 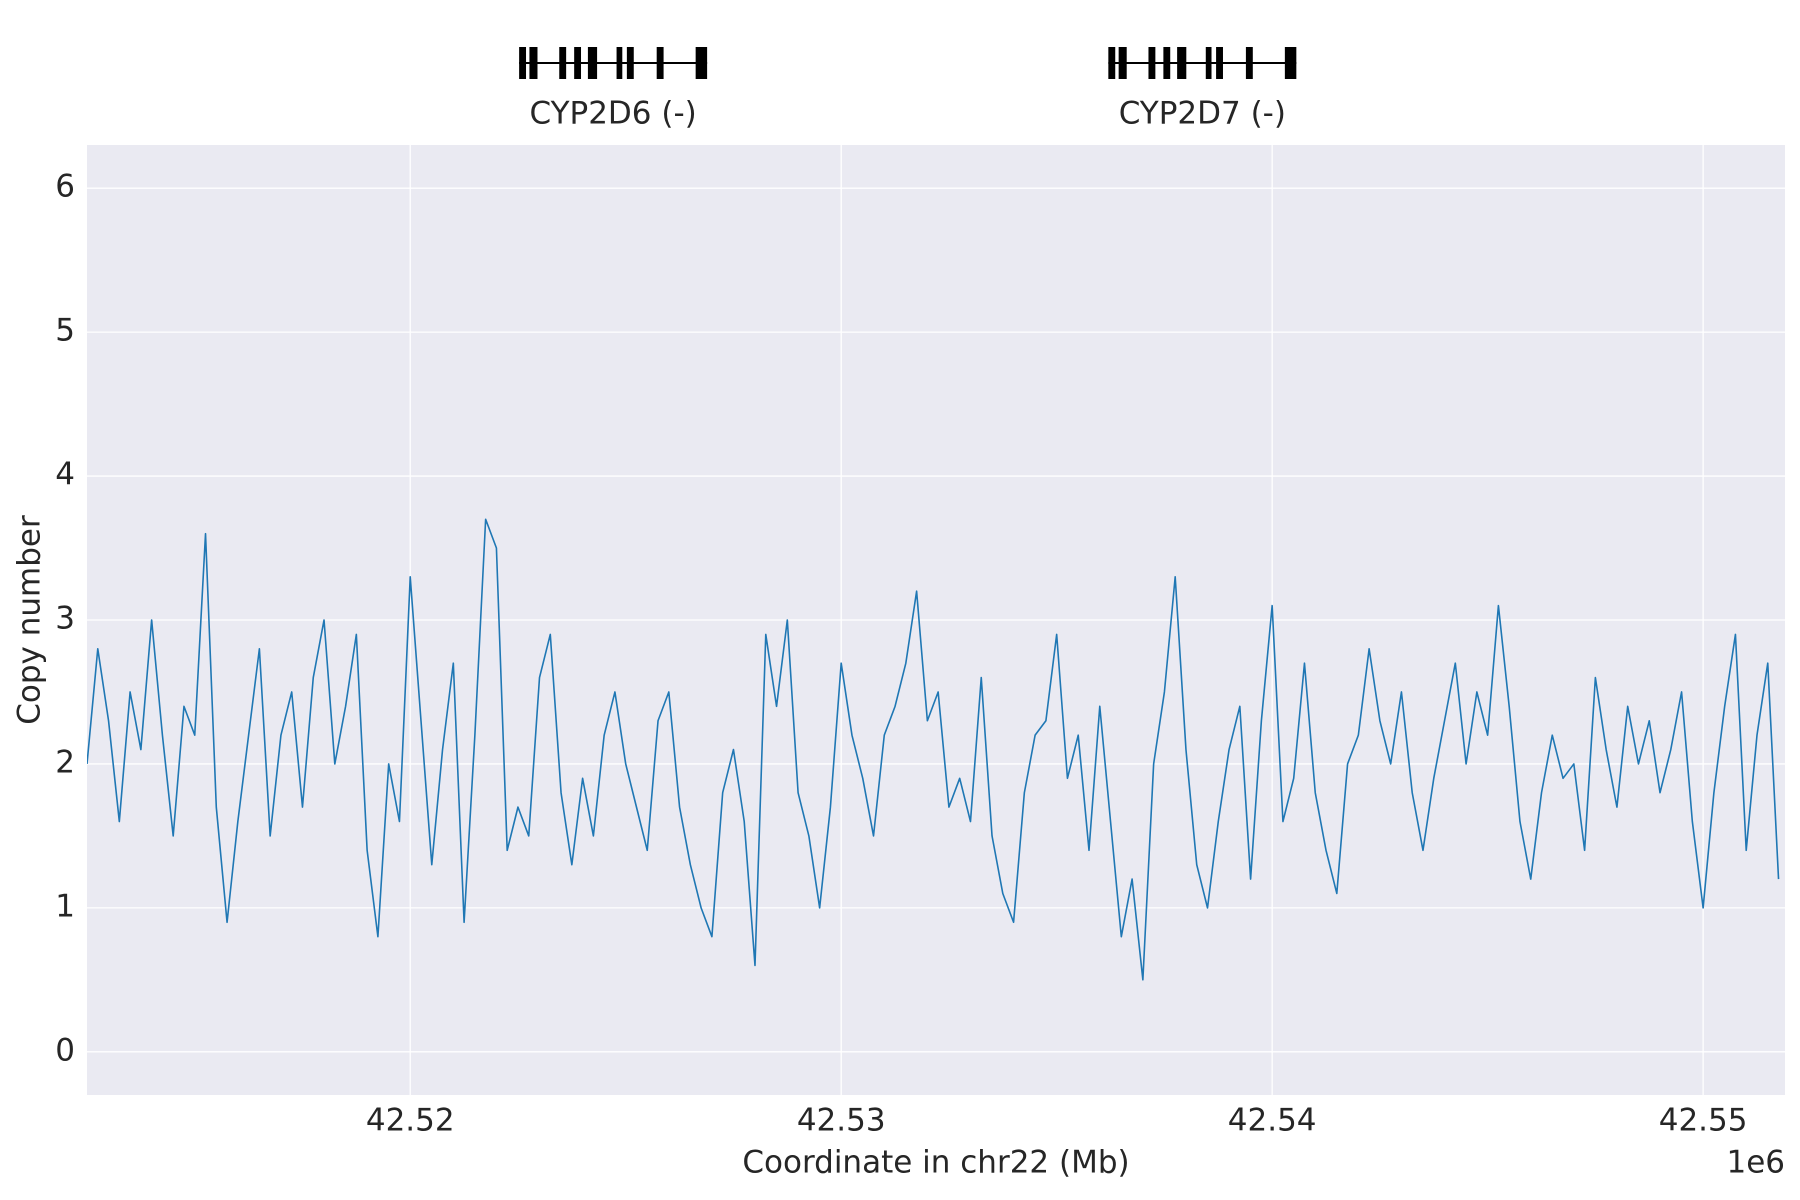 I want to click on y-tick-label: 4, so click(x=65, y=475).